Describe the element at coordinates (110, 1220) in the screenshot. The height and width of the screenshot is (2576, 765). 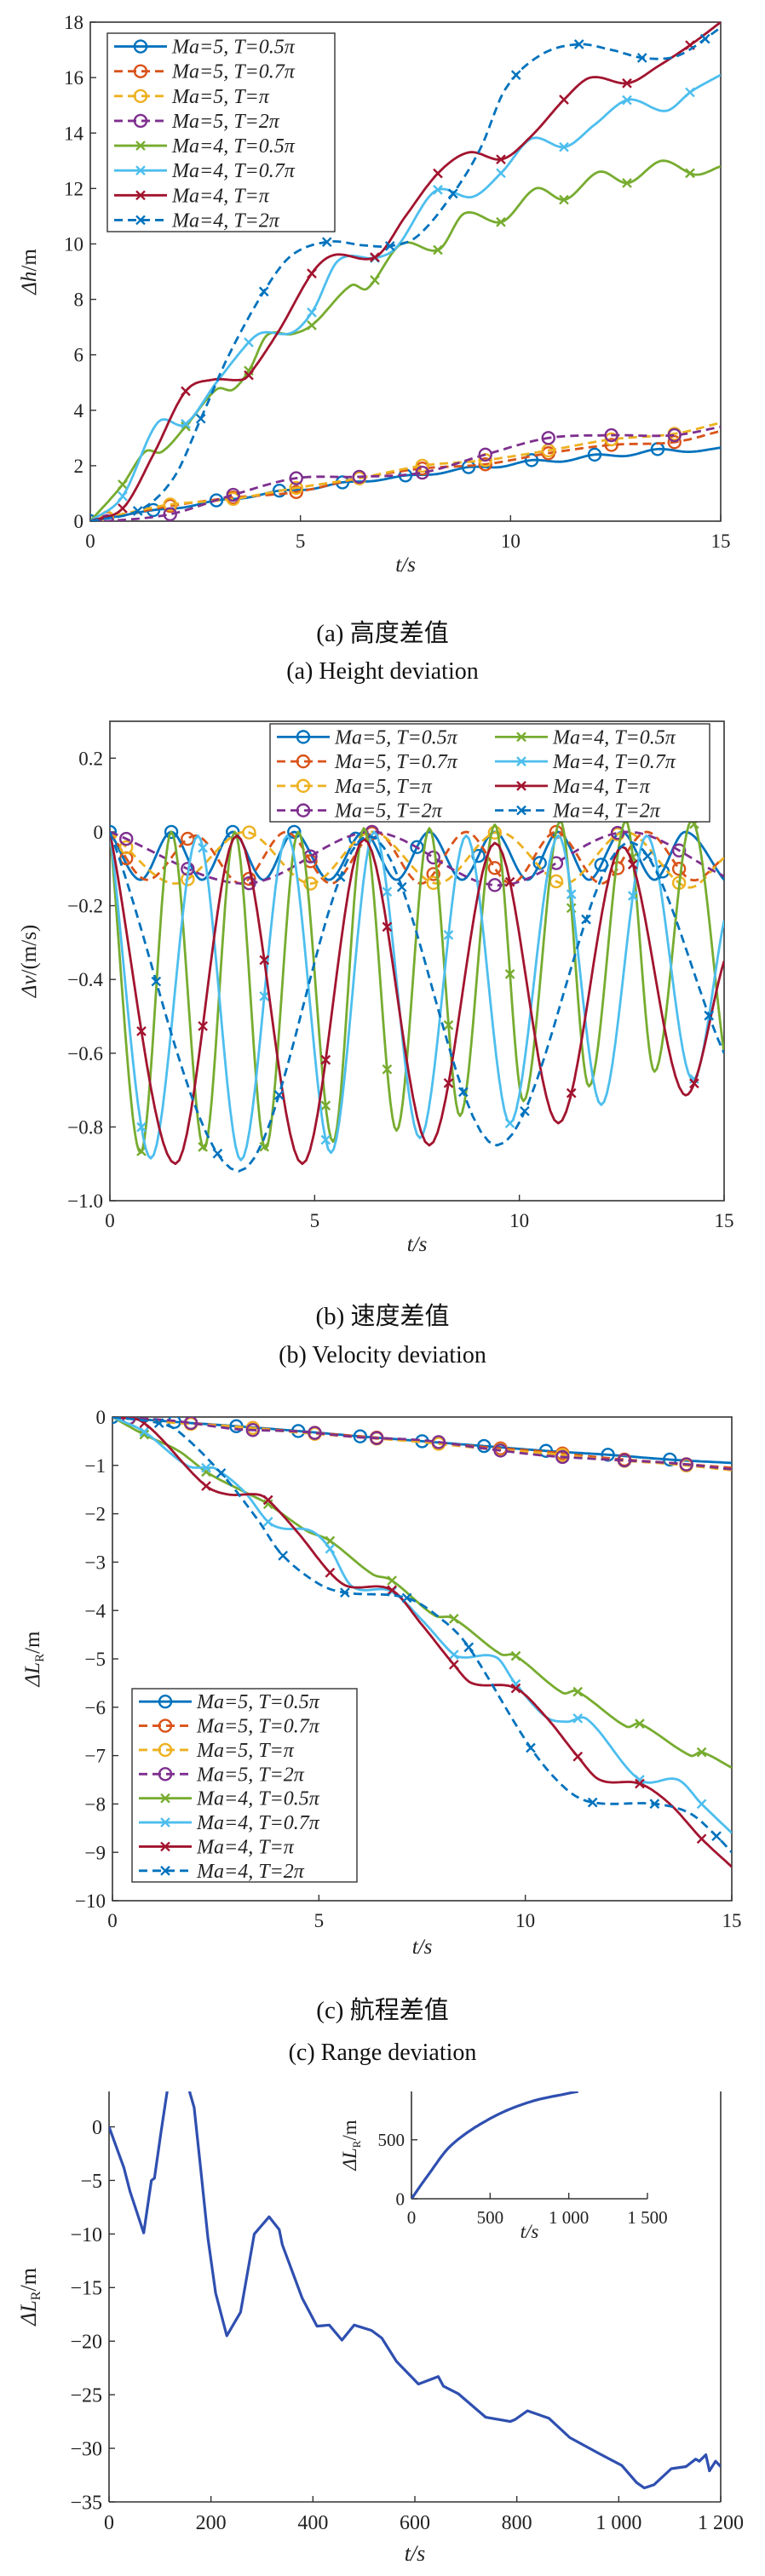
I see `x-tick-label: 0` at that location.